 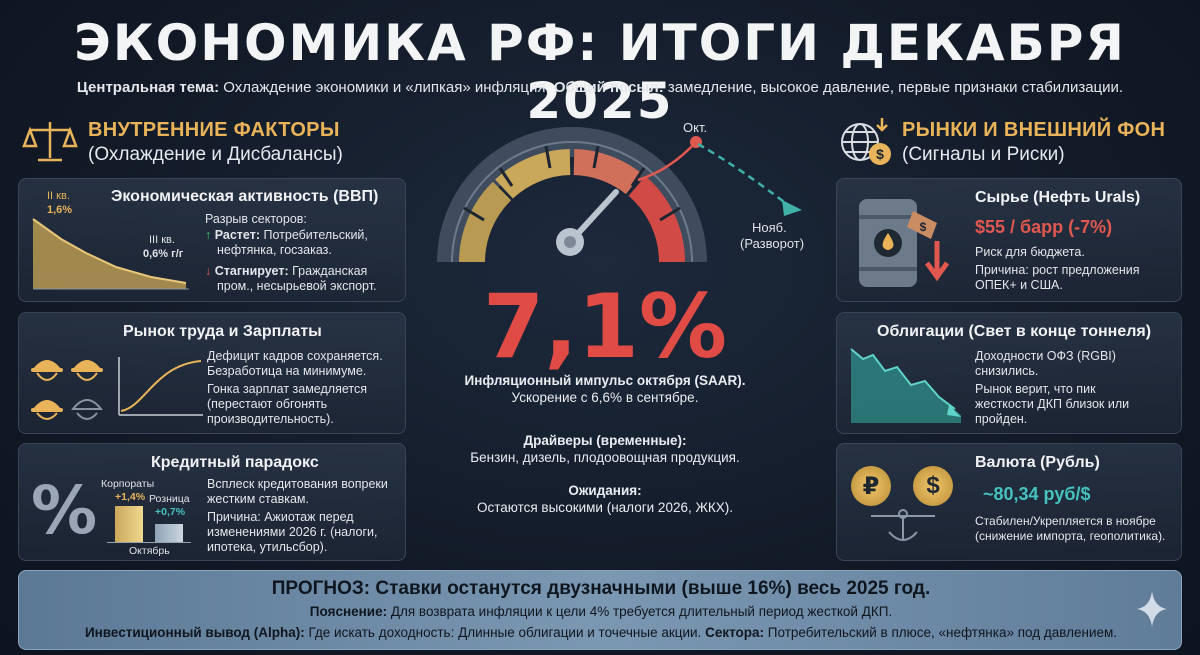 I want to click on drivers-title: Драйверы (временные):, so click(x=605, y=440).